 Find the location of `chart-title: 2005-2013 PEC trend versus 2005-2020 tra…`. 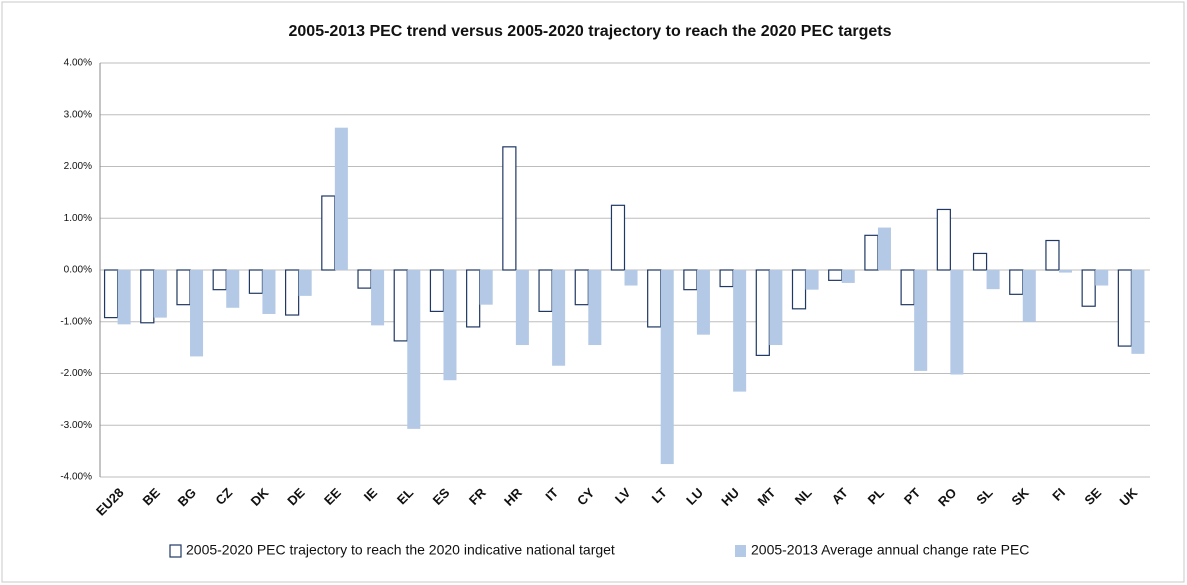

chart-title: 2005-2013 PEC trend versus 2005-2020 tra… is located at coordinates (590, 31).